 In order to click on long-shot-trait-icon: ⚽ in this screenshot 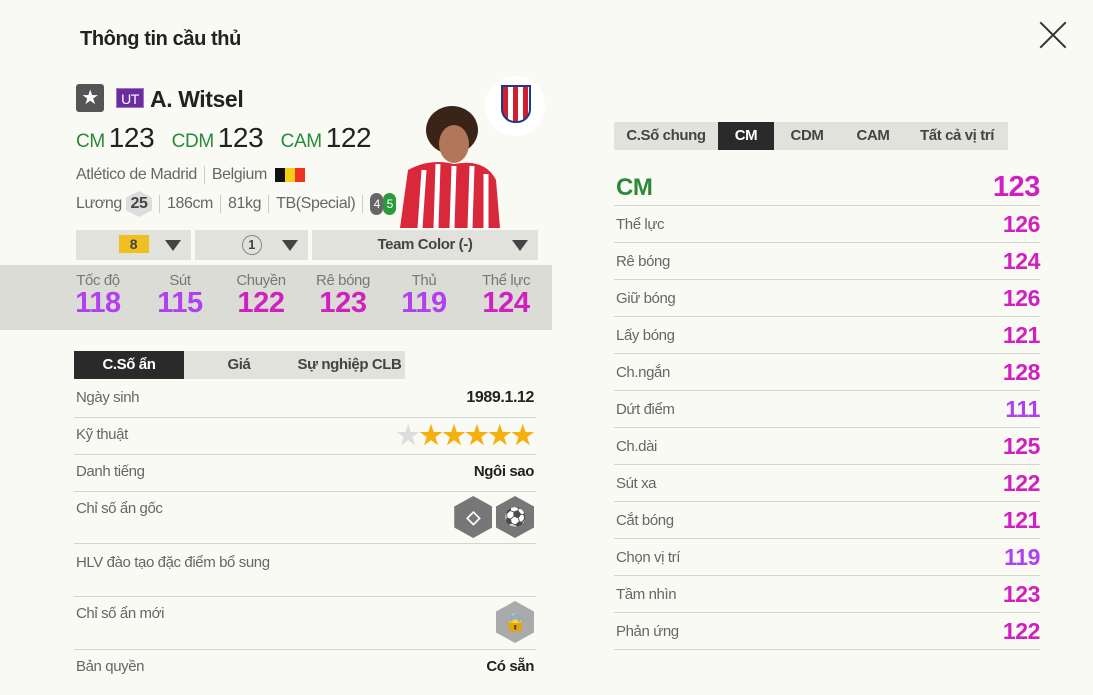, I will do `click(515, 517)`.